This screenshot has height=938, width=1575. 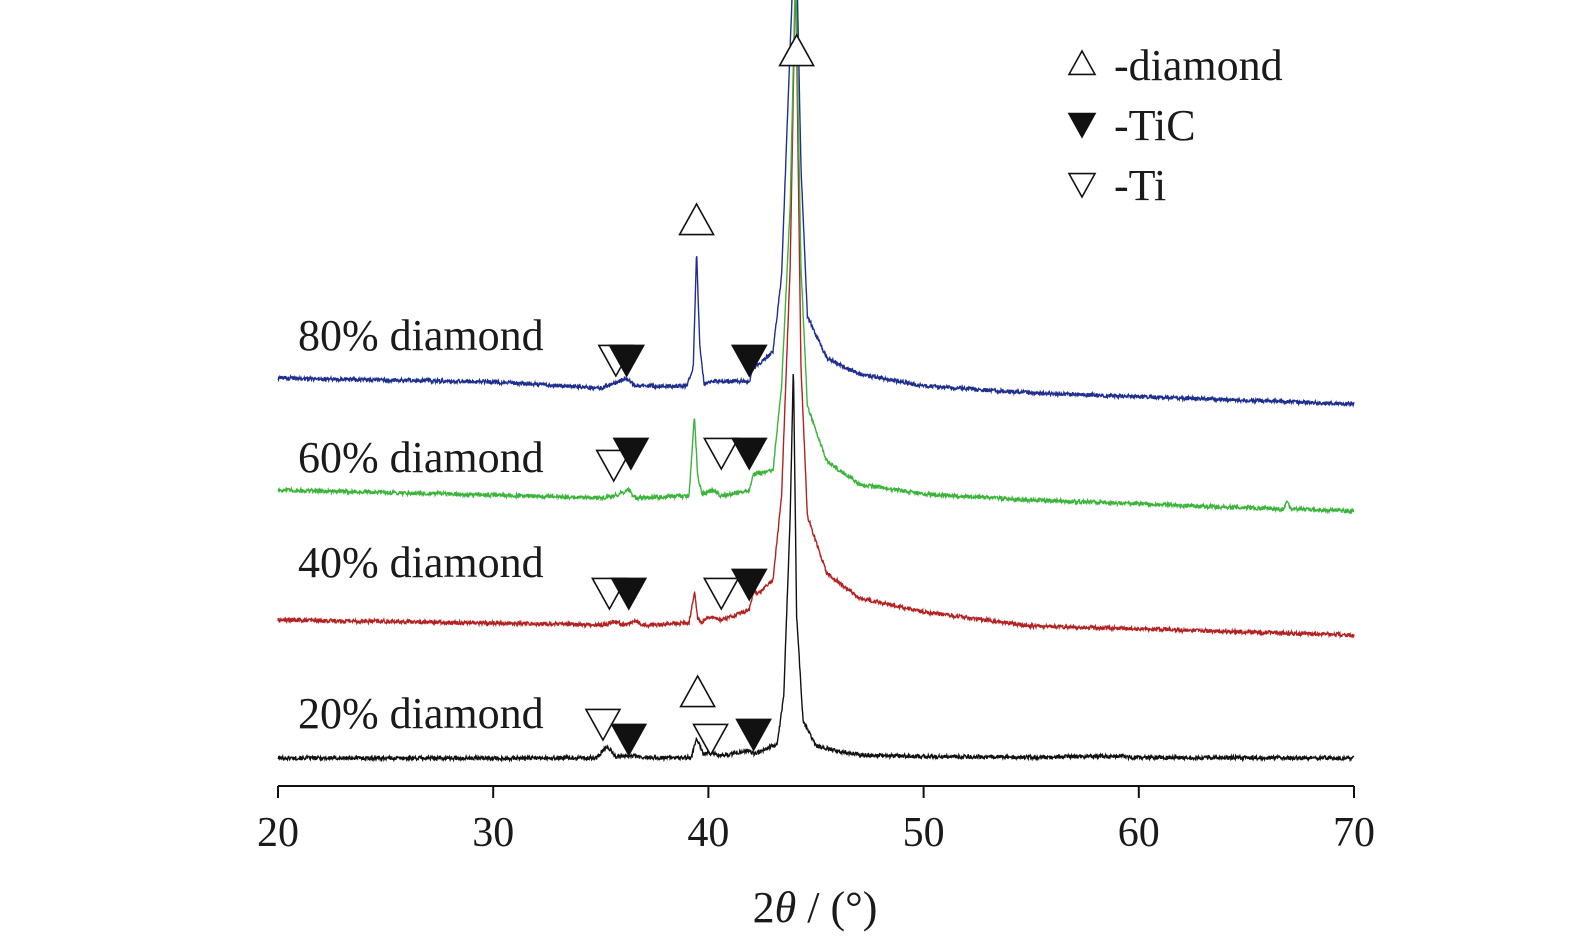 I want to click on annotation-80-diamond-4-open-triangle-up-marker, so click(x=796, y=50).